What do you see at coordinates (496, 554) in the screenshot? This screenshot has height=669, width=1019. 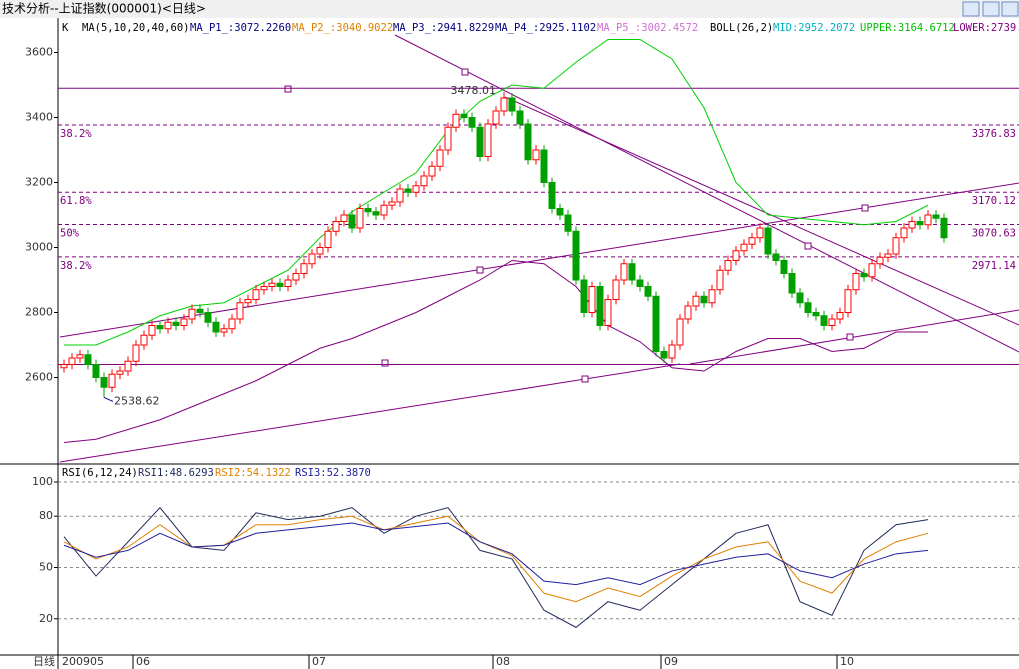 I see `series-line` at bounding box center [496, 554].